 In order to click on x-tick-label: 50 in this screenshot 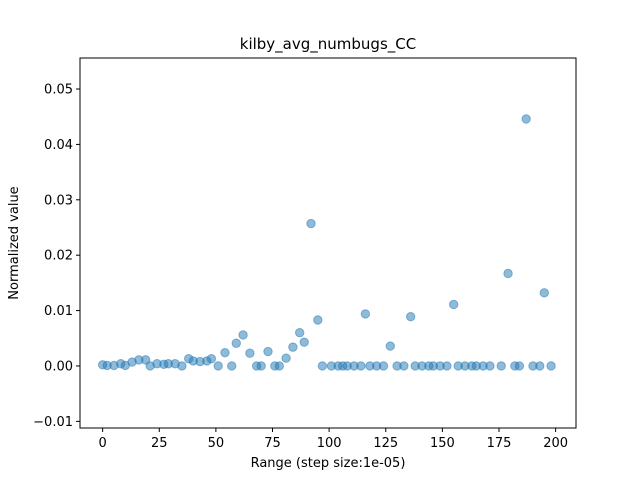, I will do `click(216, 443)`.